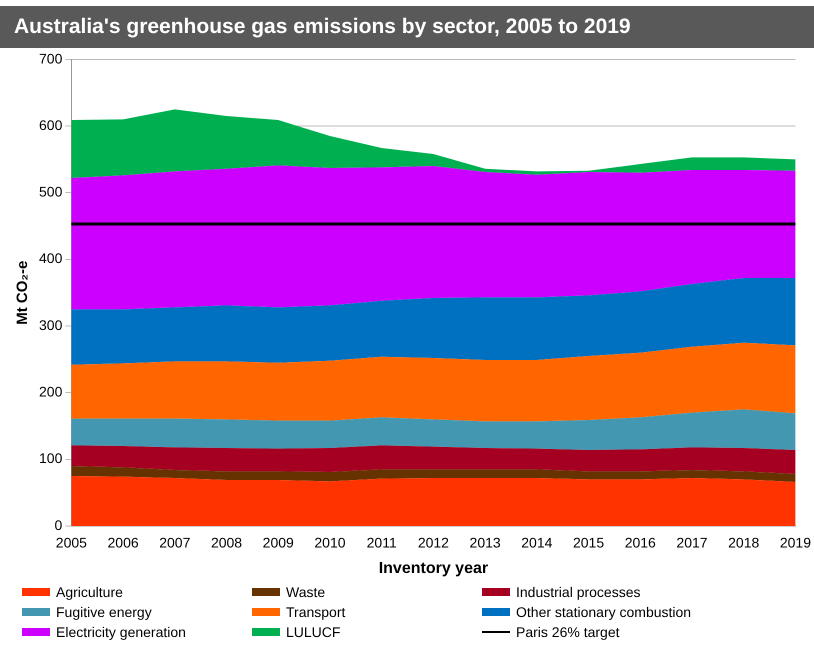  Describe the element at coordinates (604, 612) in the screenshot. I see `legend-label: Other stationary combustion` at that location.